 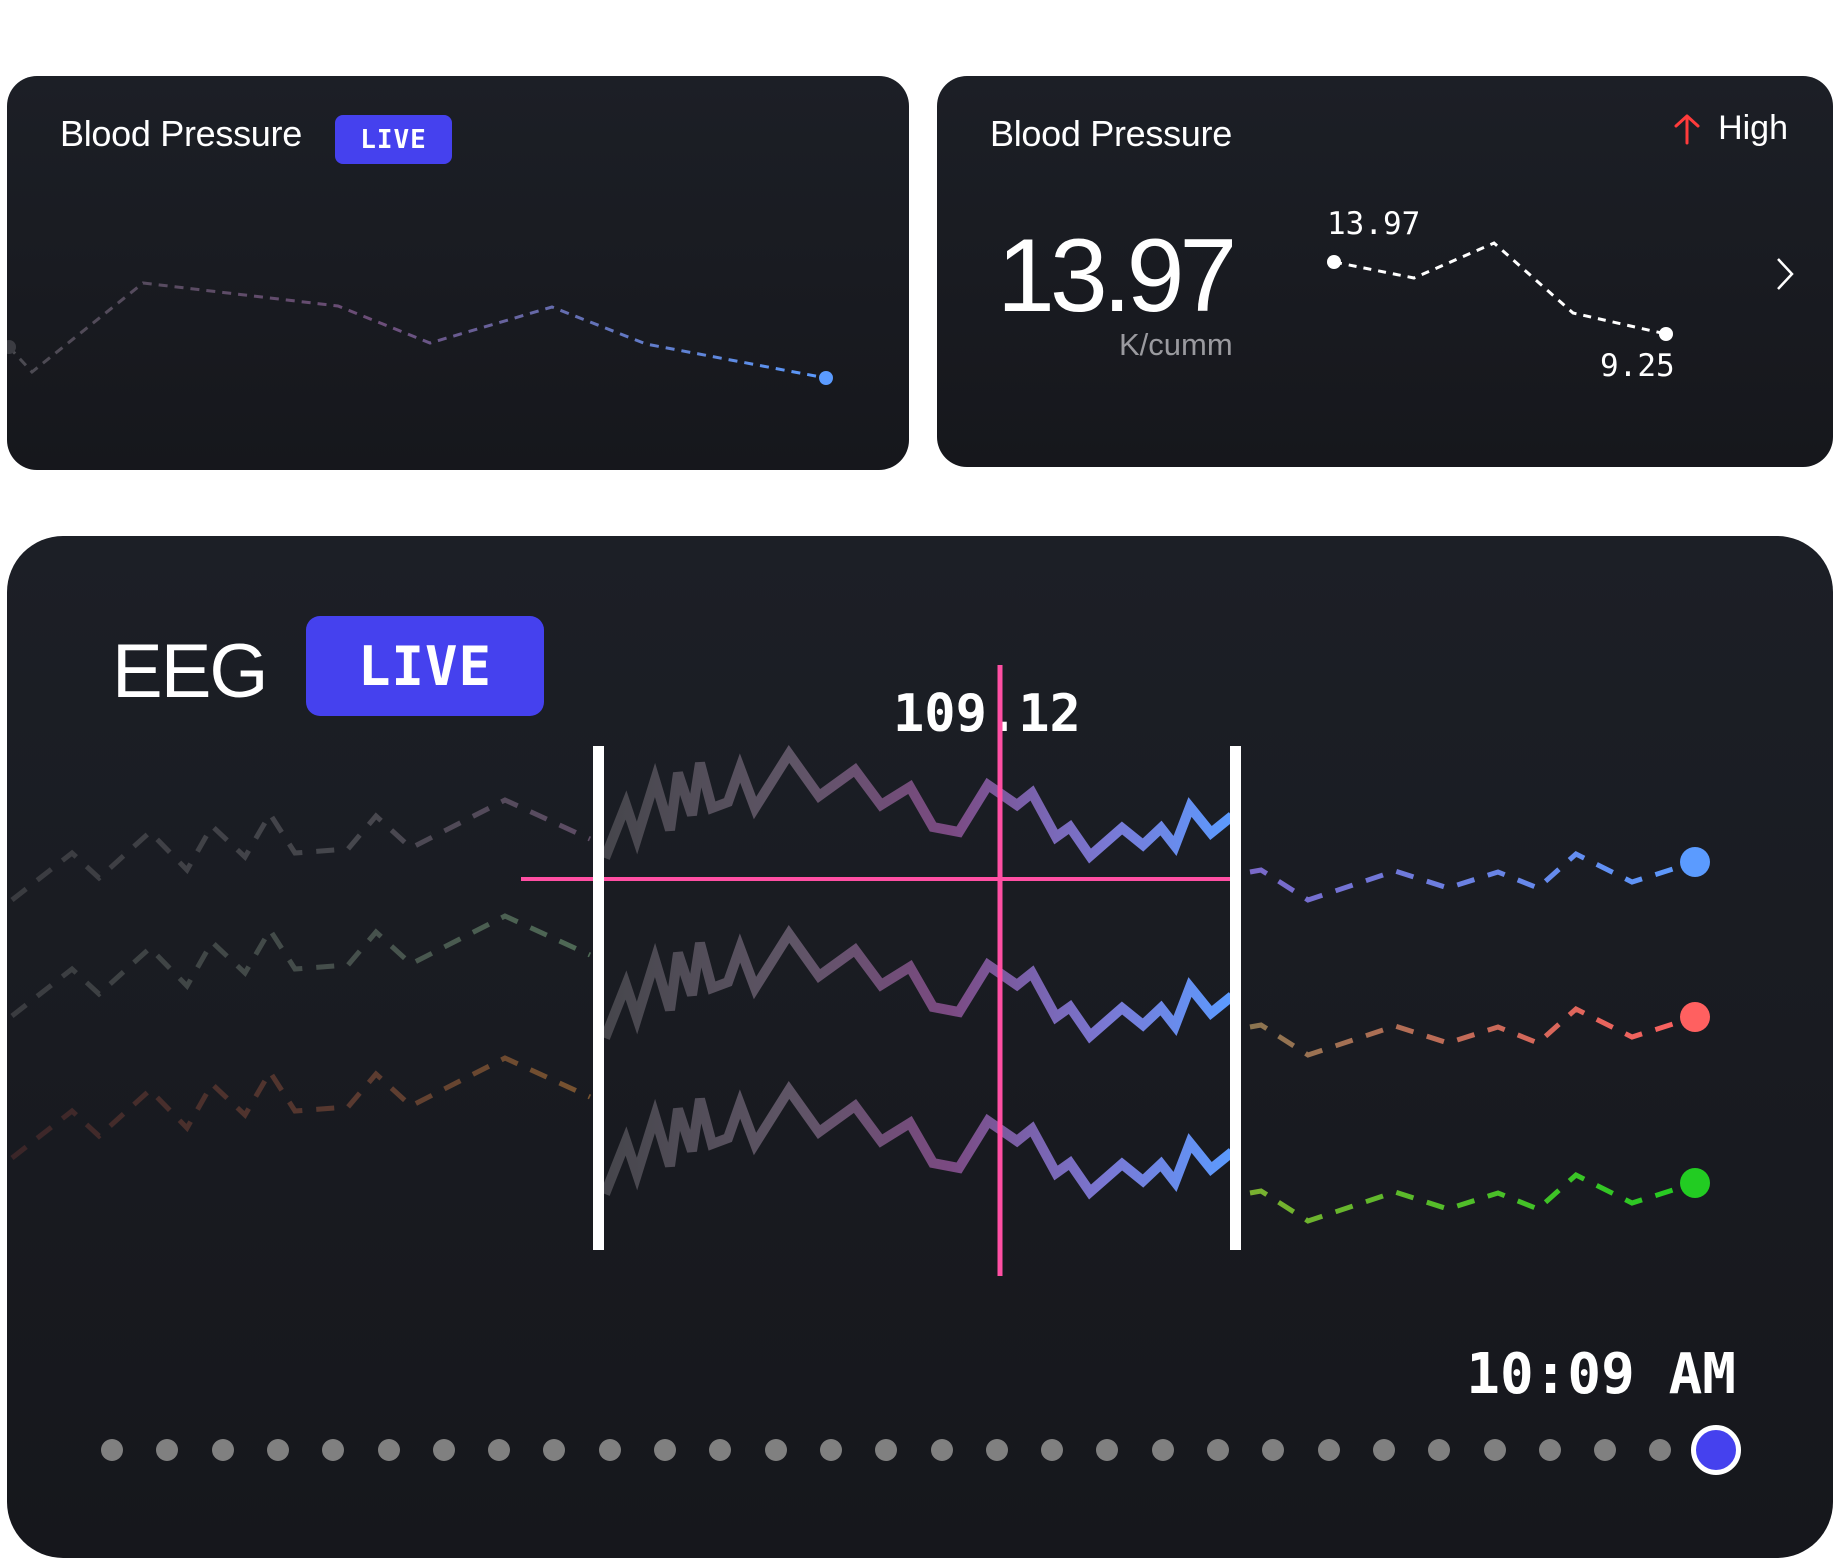 What do you see at coordinates (1601, 1374) in the screenshot?
I see `current-time: 10:09 AM` at bounding box center [1601, 1374].